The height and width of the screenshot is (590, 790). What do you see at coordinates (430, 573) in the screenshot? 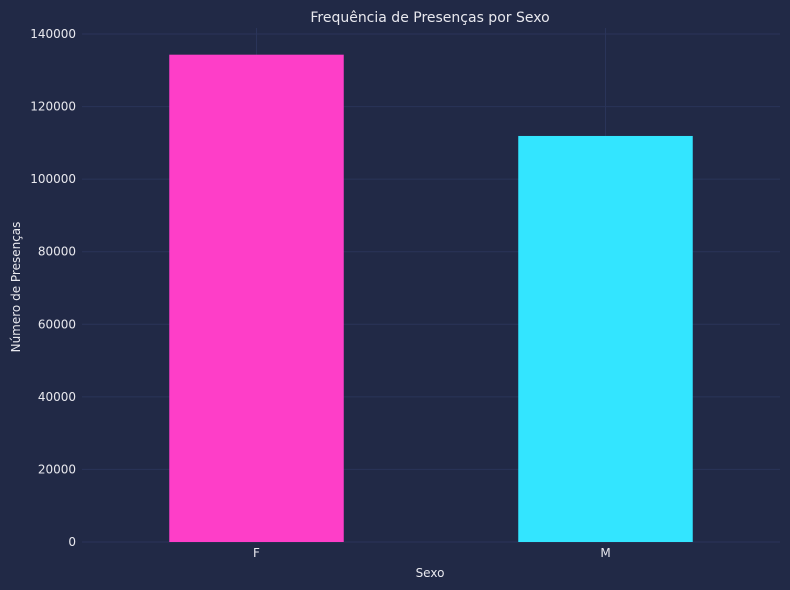
I see `x-axis-label: Sexo` at bounding box center [430, 573].